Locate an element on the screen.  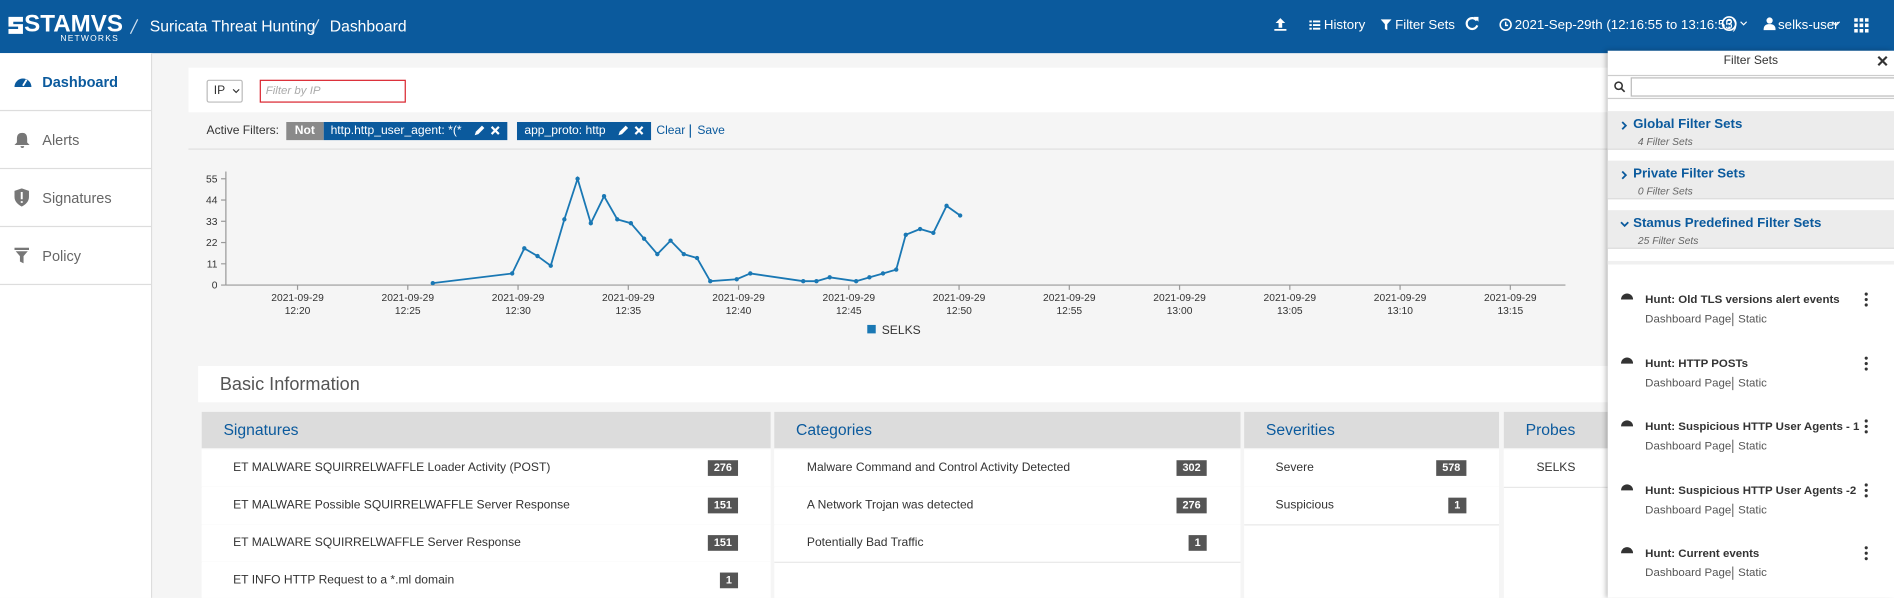
list-divider is located at coordinates (1750, 262).